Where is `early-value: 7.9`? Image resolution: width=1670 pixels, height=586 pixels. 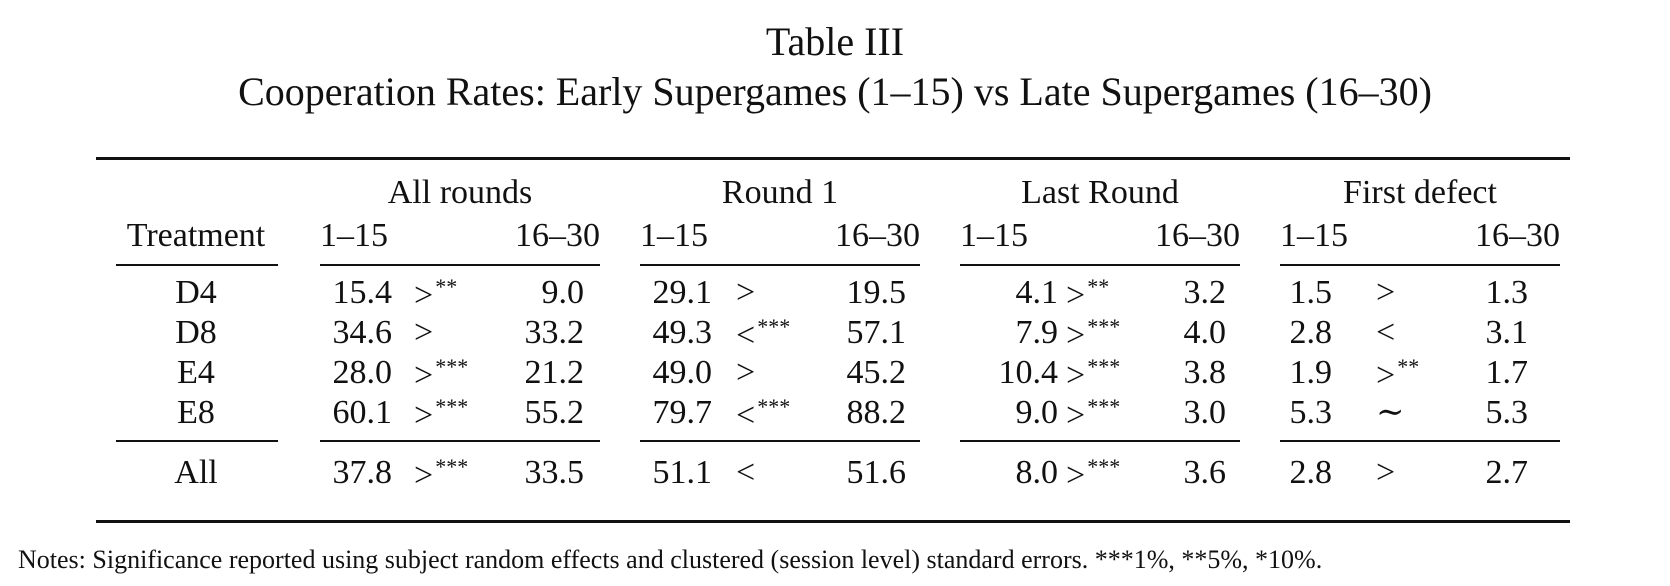 early-value: 7.9 is located at coordinates (1037, 332).